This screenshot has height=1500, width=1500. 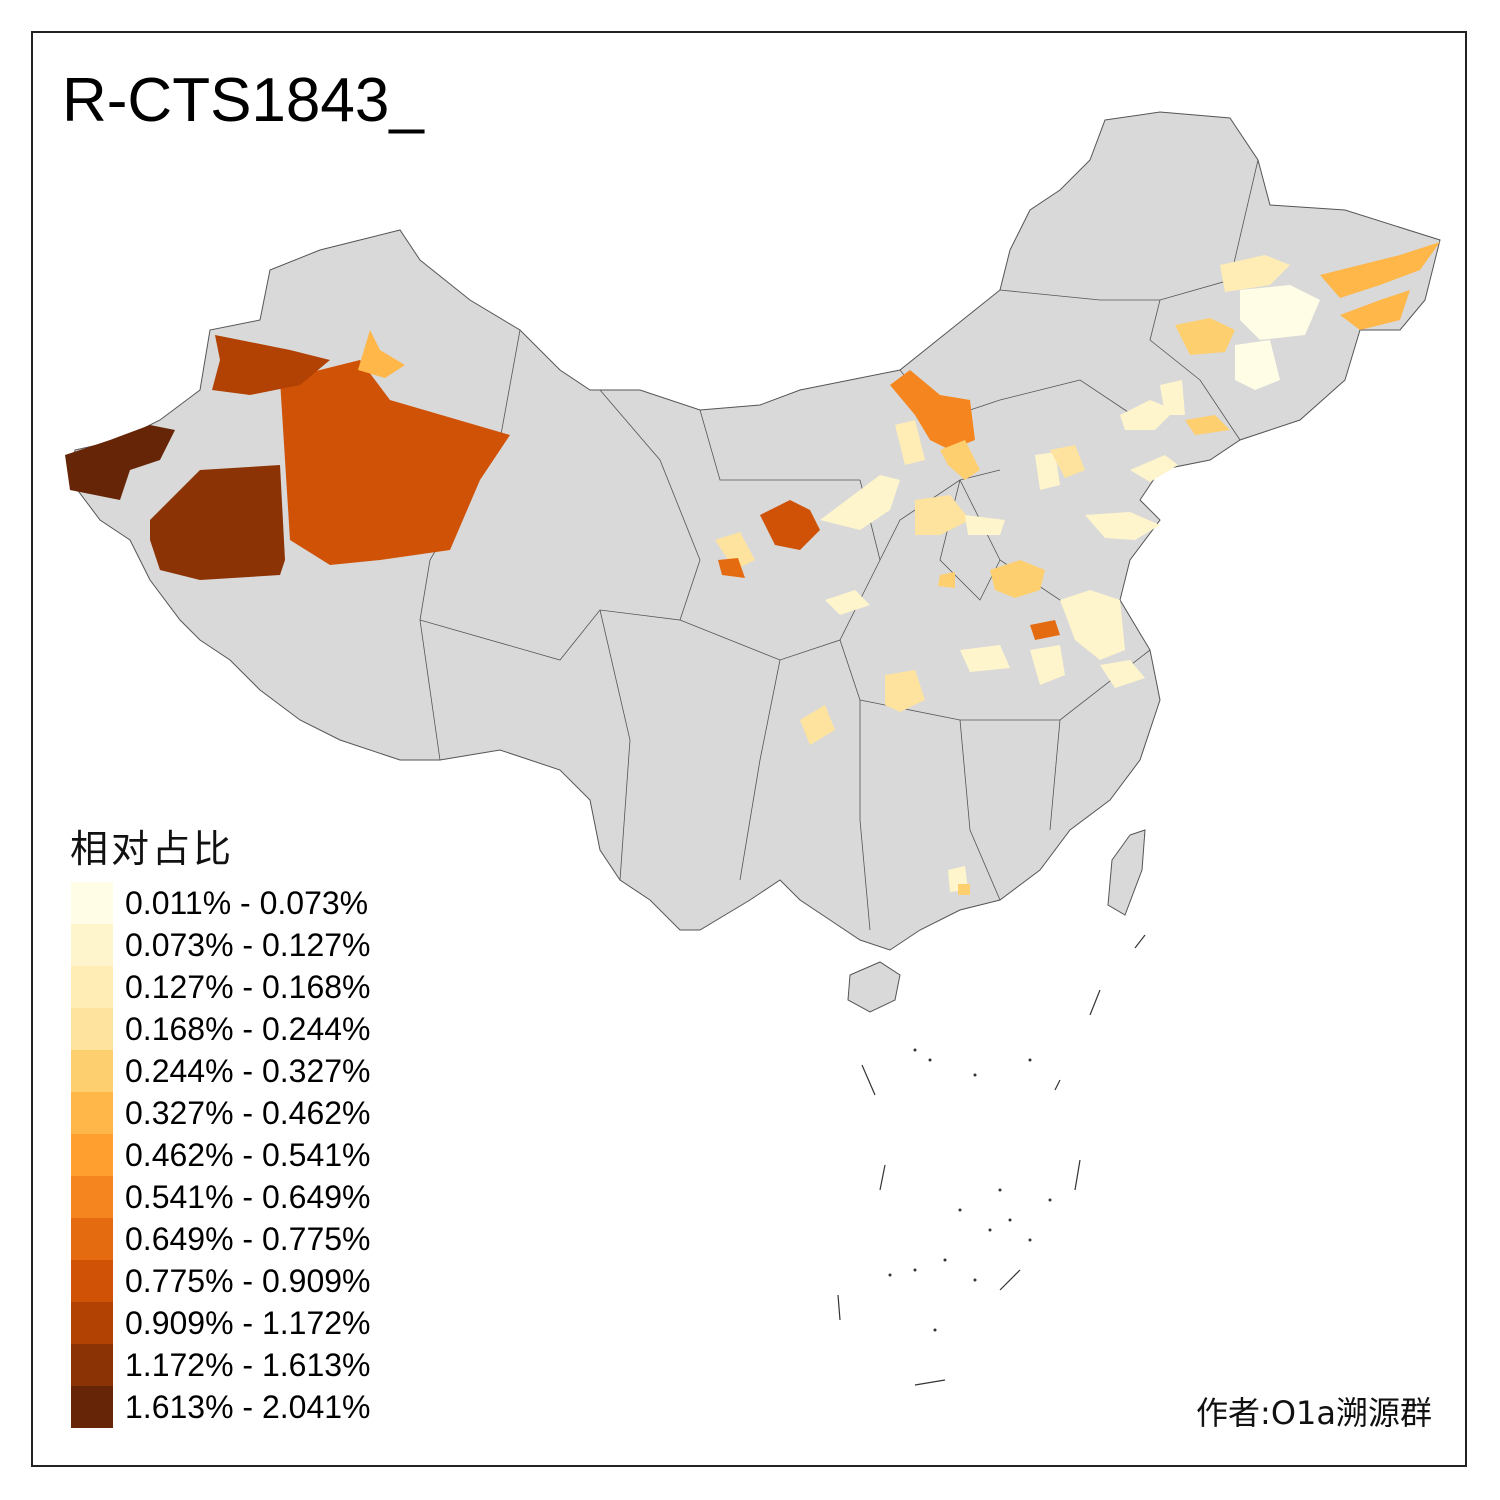 What do you see at coordinates (1375, 310) in the screenshot?
I see `region-heilongjiang-se` at bounding box center [1375, 310].